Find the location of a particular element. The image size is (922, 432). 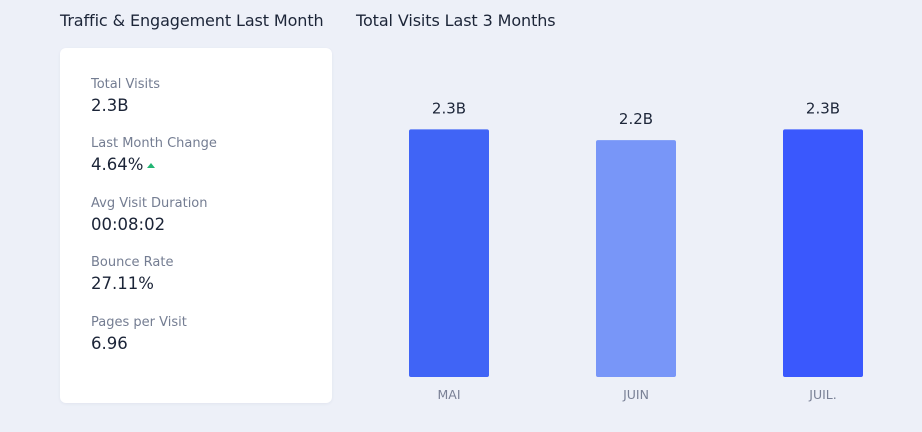

metric-value: 00:08:02 is located at coordinates (206, 225).